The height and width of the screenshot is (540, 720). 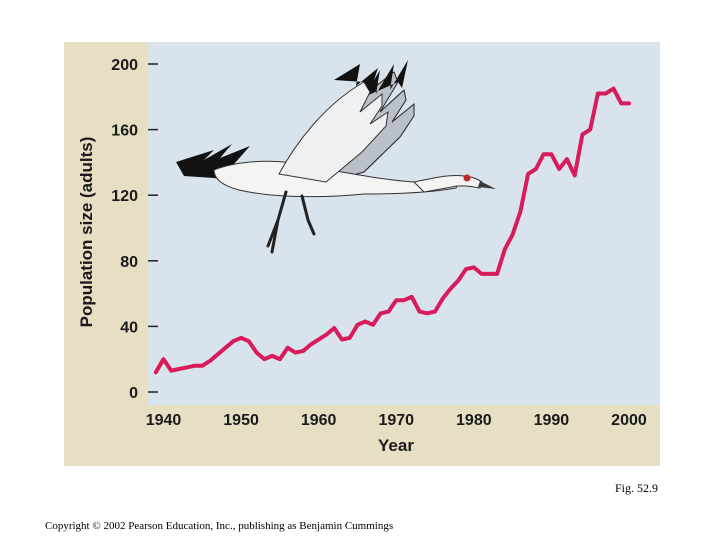 I want to click on y-tick-label: 80, so click(x=129, y=262).